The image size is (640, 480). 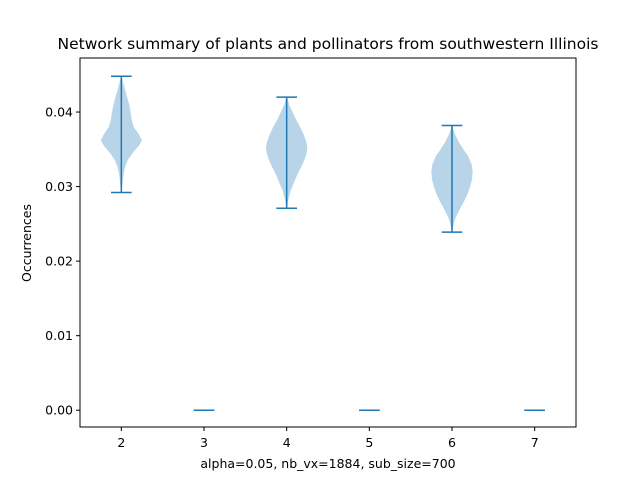 What do you see at coordinates (59, 112) in the screenshot?
I see `y-tick-label: 0.04` at bounding box center [59, 112].